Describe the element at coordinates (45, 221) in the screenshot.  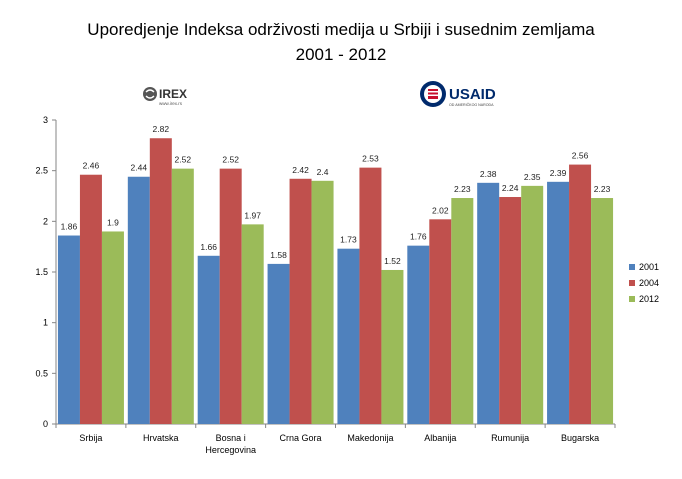
I see `y-tick-label: 2` at that location.